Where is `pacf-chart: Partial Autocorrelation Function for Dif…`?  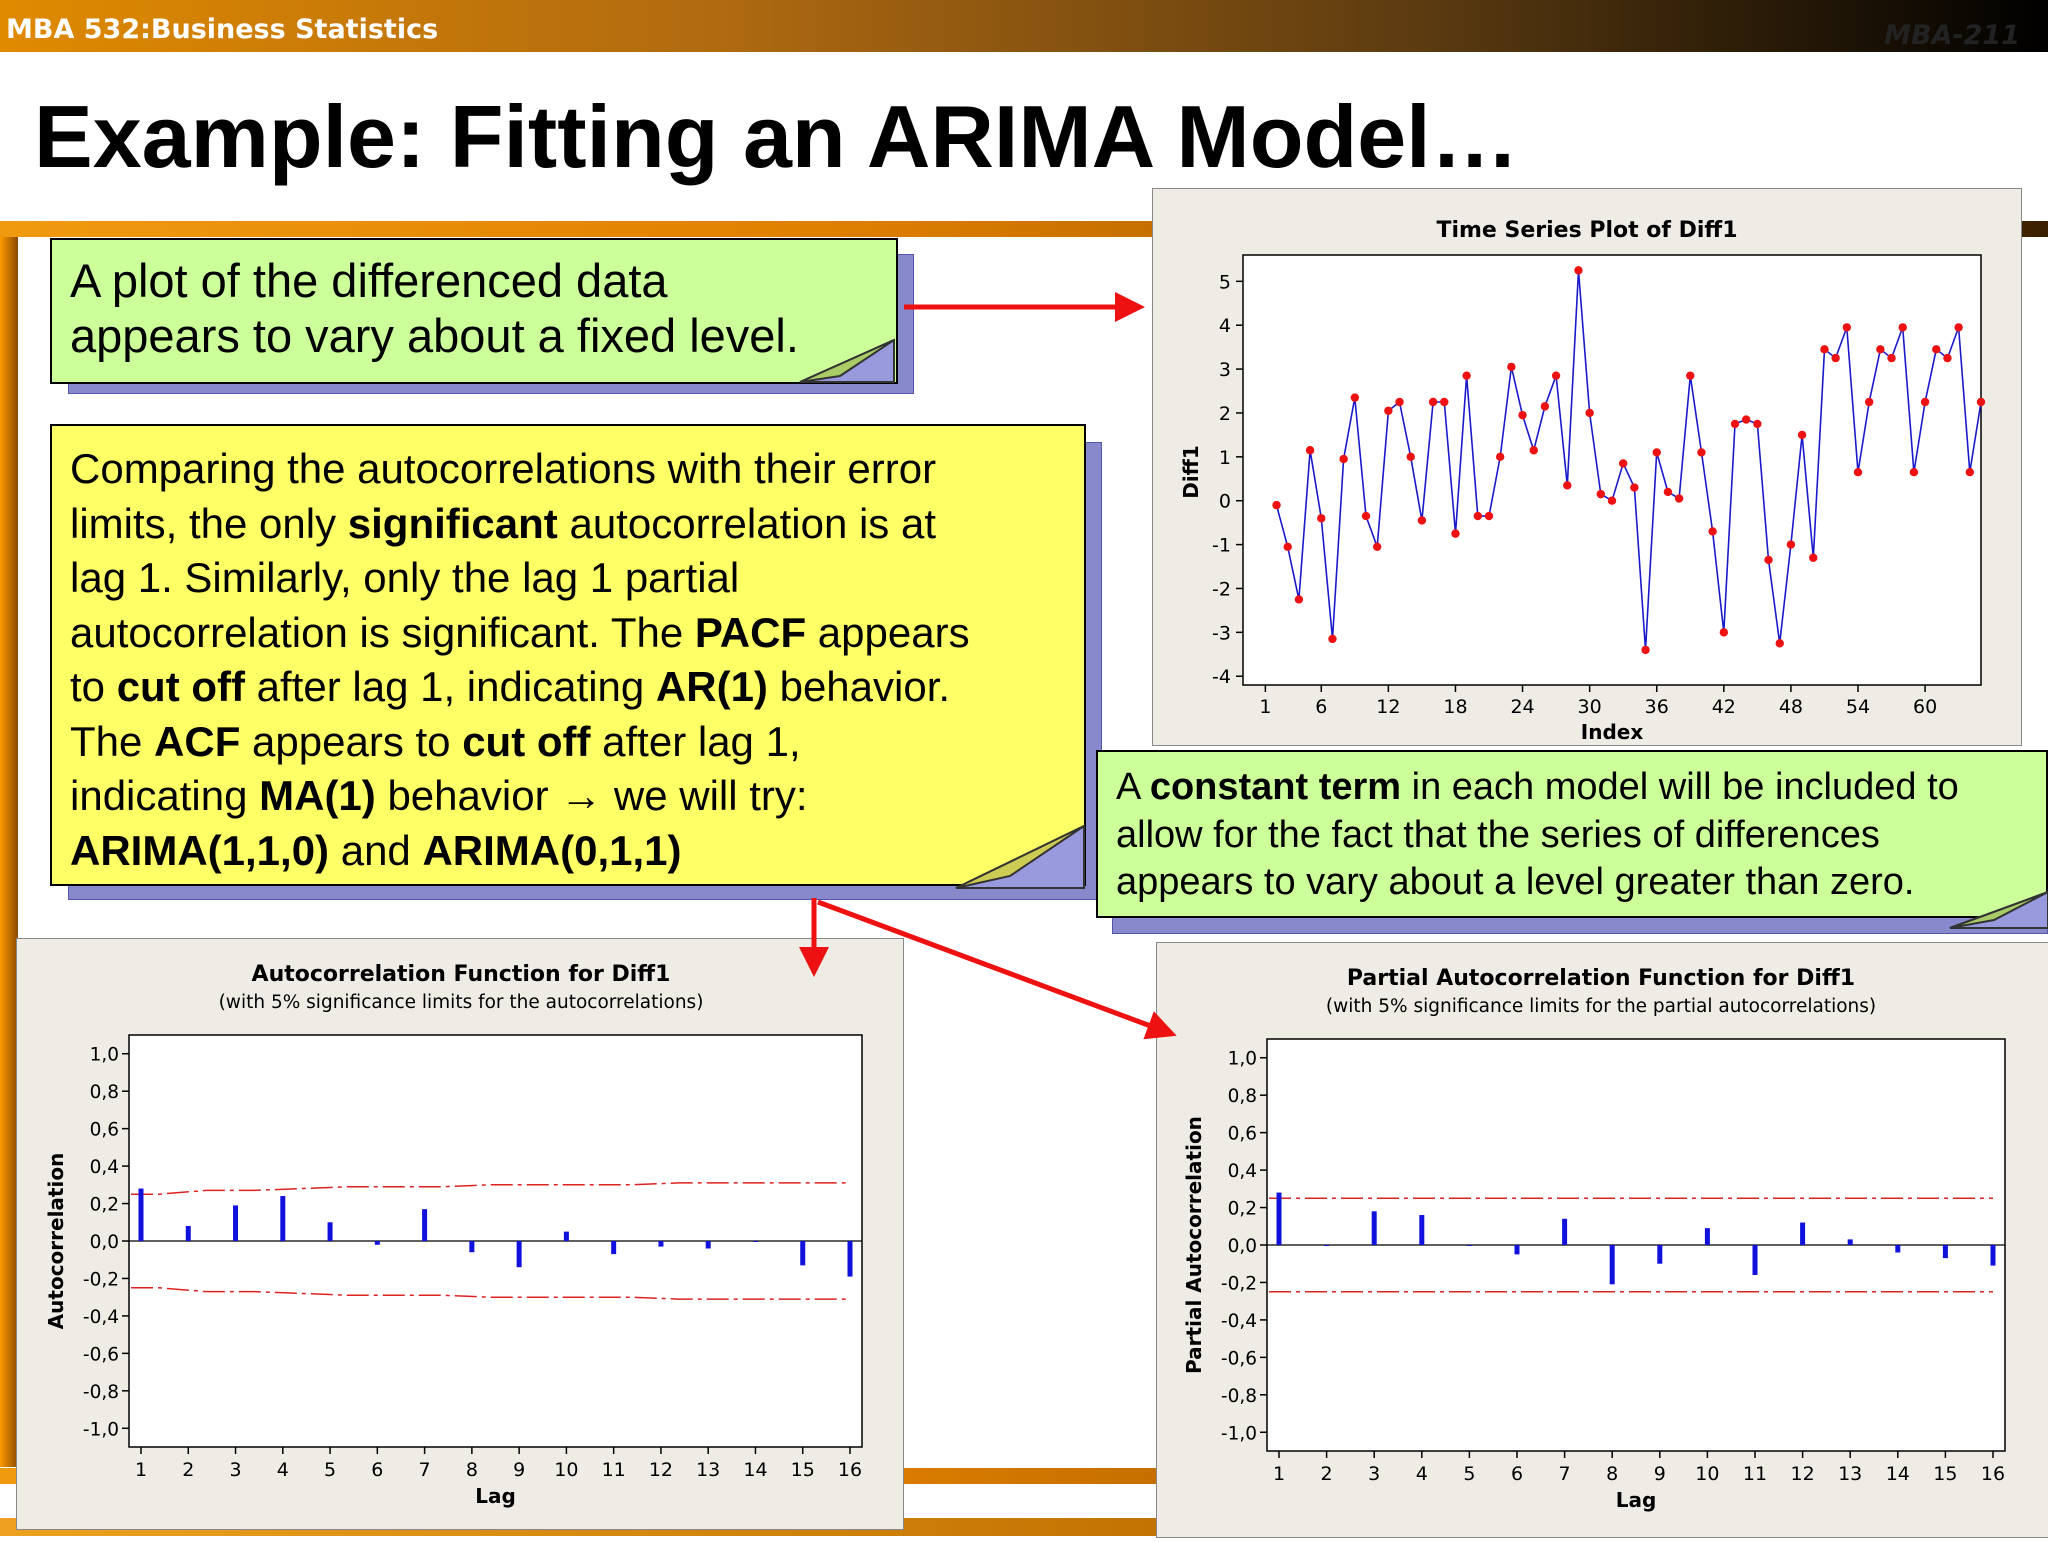
pacf-chart: Partial Autocorrelation Function for Dif… is located at coordinates (1594, 1239).